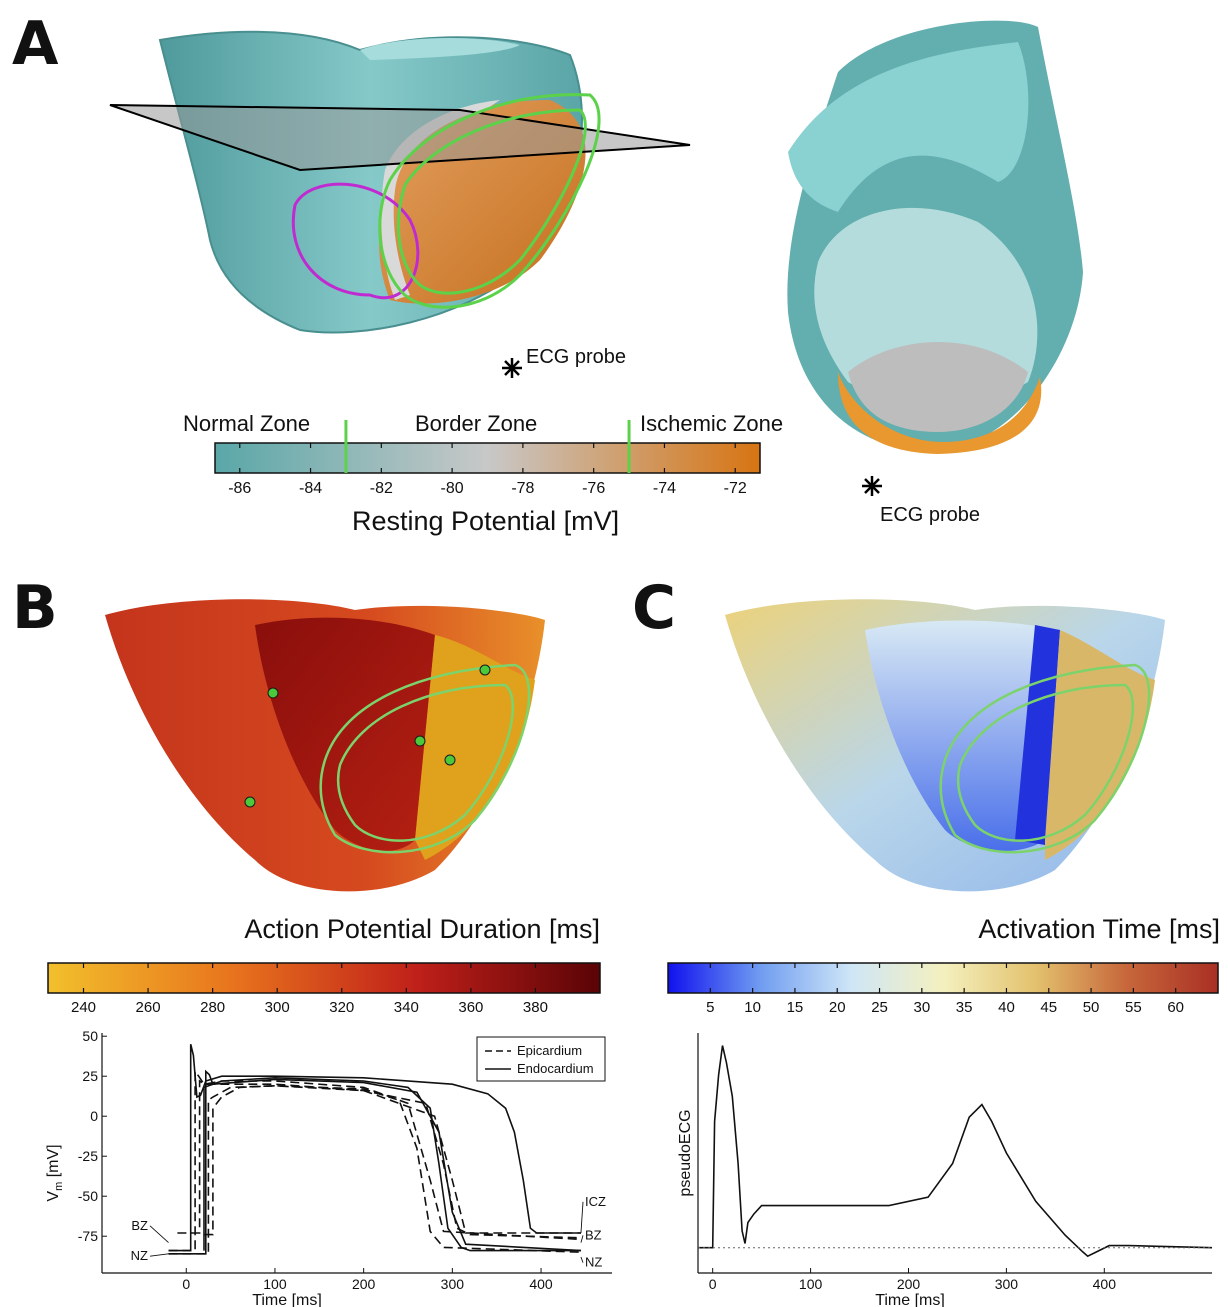 Image resolution: width=1228 pixels, height=1307 pixels. Describe the element at coordinates (712, 423) in the screenshot. I see `zone-label-ischemic: Ischemic Zone` at that location.